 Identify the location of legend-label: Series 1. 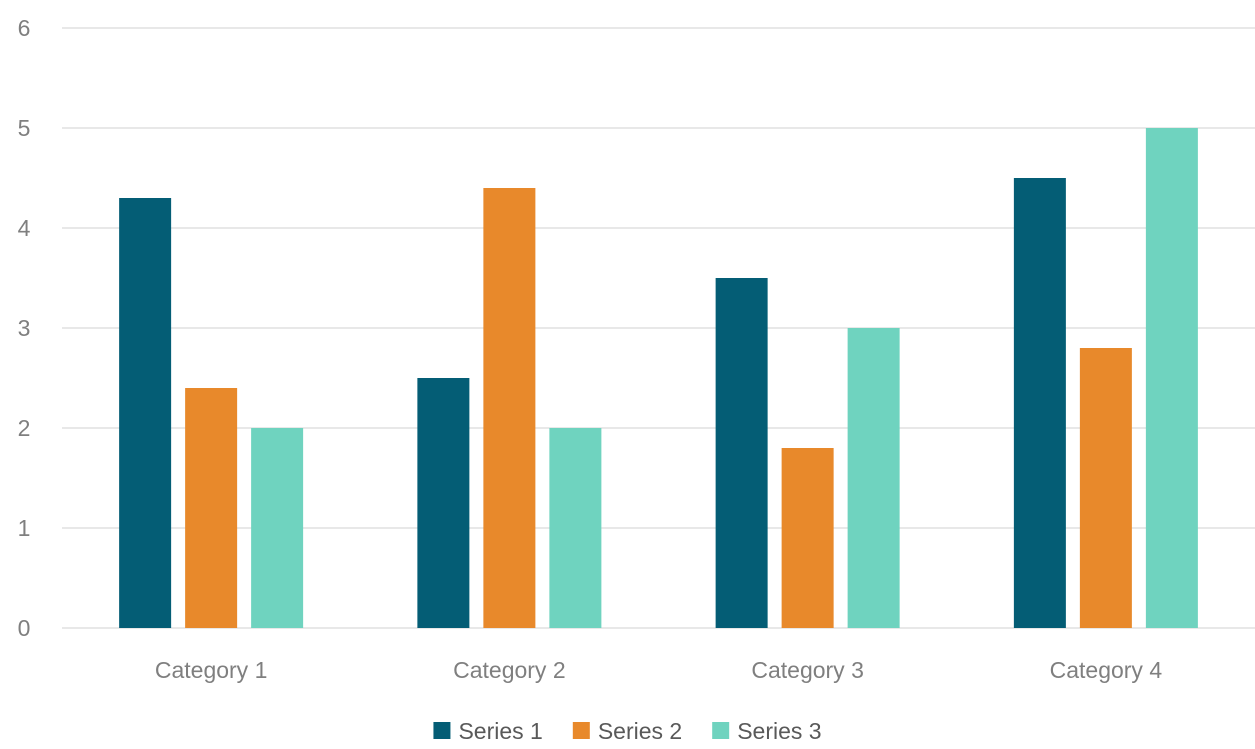
(500, 731).